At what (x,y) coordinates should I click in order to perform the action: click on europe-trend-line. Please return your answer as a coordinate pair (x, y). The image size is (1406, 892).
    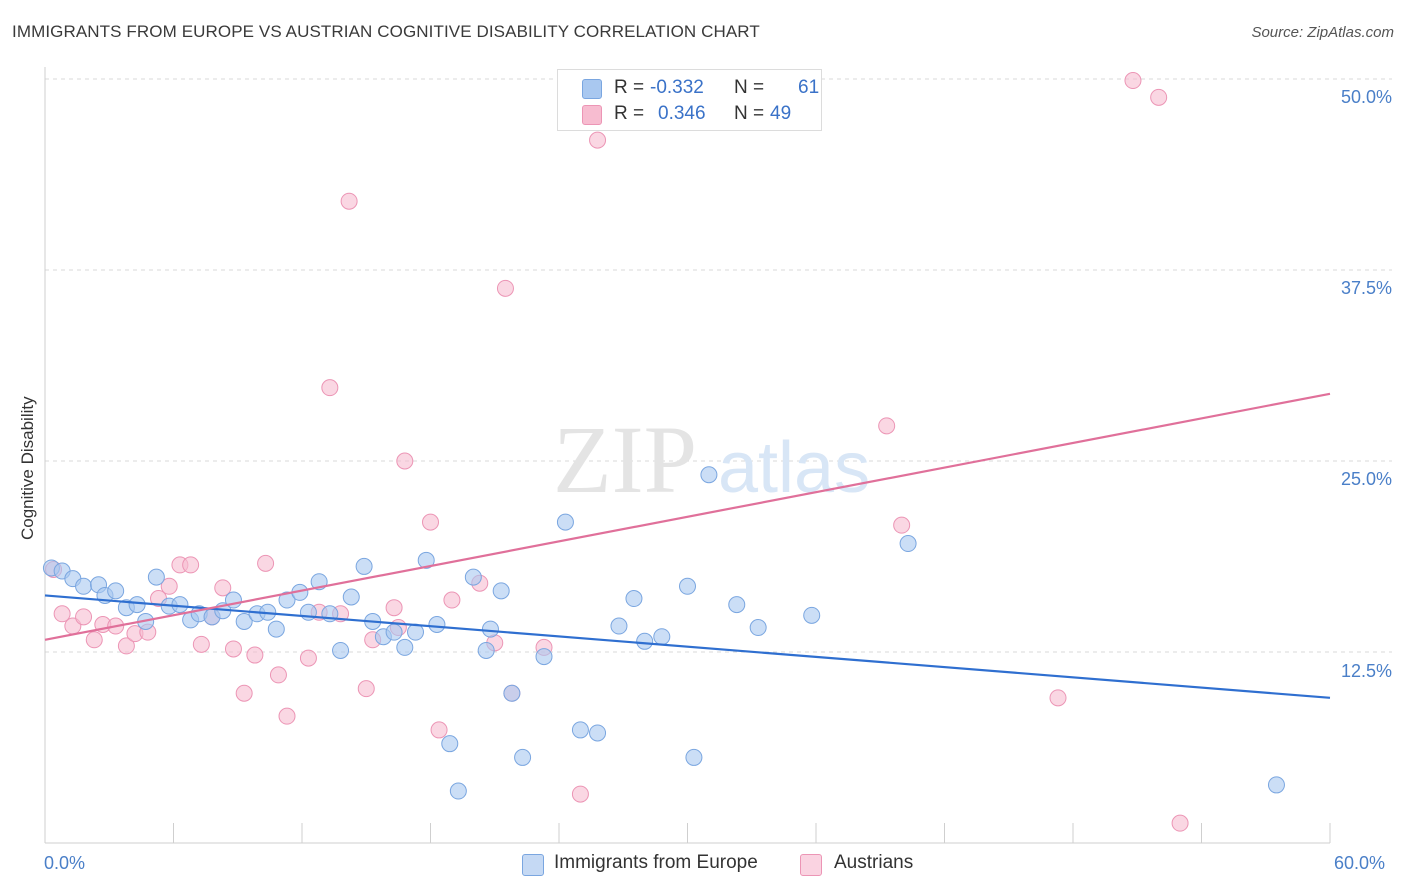
    Looking at the image, I should click on (687, 646).